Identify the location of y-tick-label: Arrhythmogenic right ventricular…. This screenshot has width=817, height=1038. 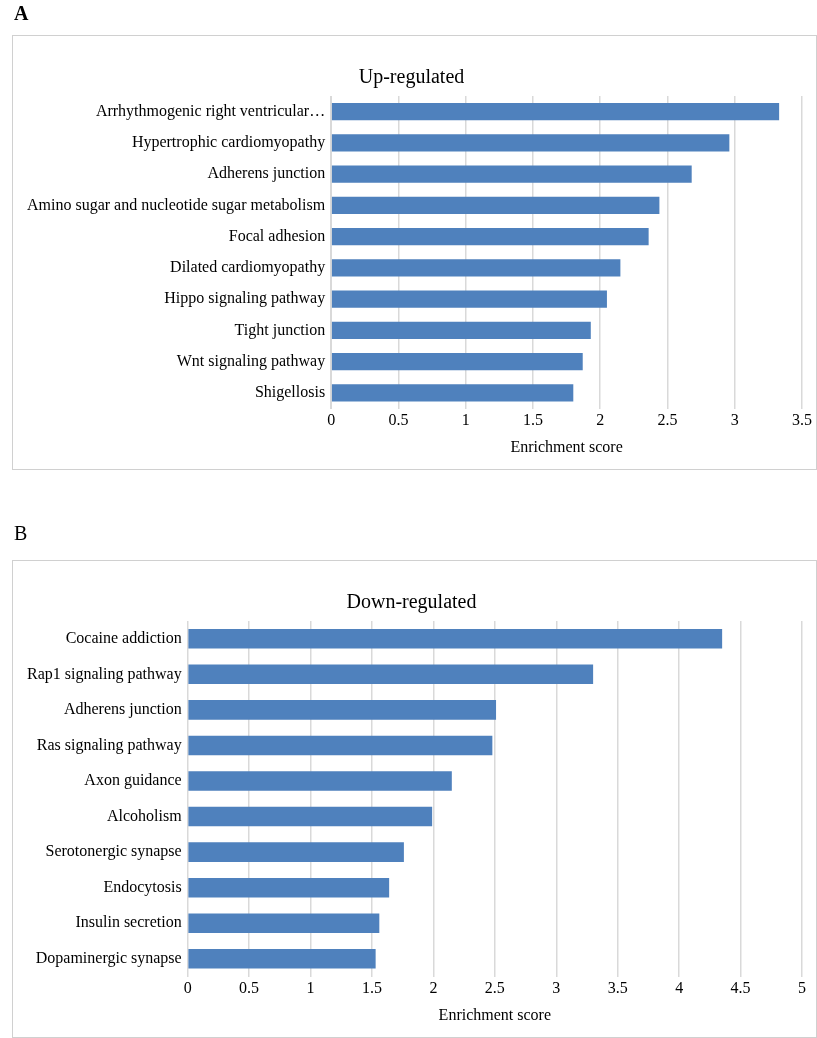
(210, 110).